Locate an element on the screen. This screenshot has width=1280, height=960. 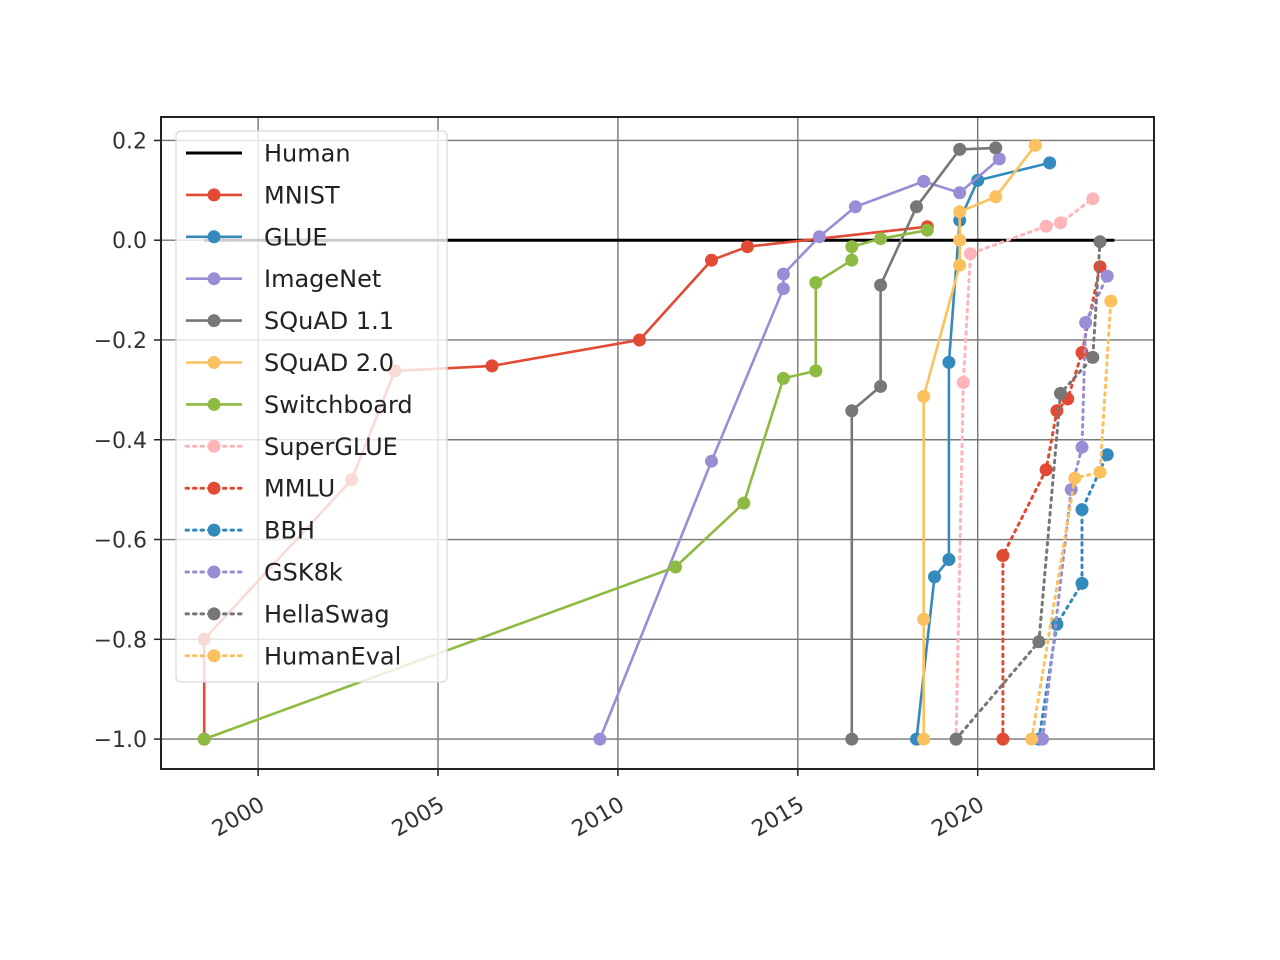
legend-entry-humaneval: HumanEval is located at coordinates (292, 656).